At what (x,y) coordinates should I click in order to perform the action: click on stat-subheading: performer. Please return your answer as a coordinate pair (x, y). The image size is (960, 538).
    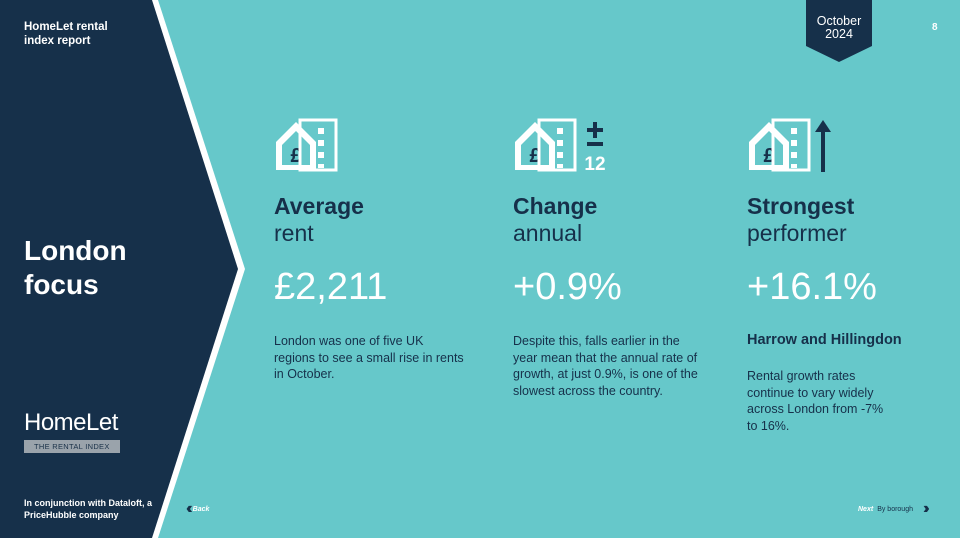
    Looking at the image, I should click on (797, 233).